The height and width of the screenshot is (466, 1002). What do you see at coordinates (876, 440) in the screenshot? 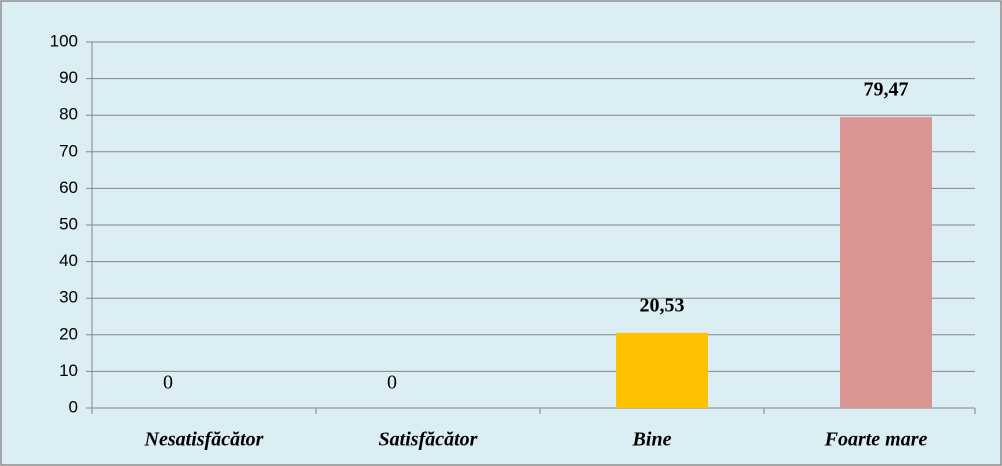
I see `x-tick-label: Foarte mare` at bounding box center [876, 440].